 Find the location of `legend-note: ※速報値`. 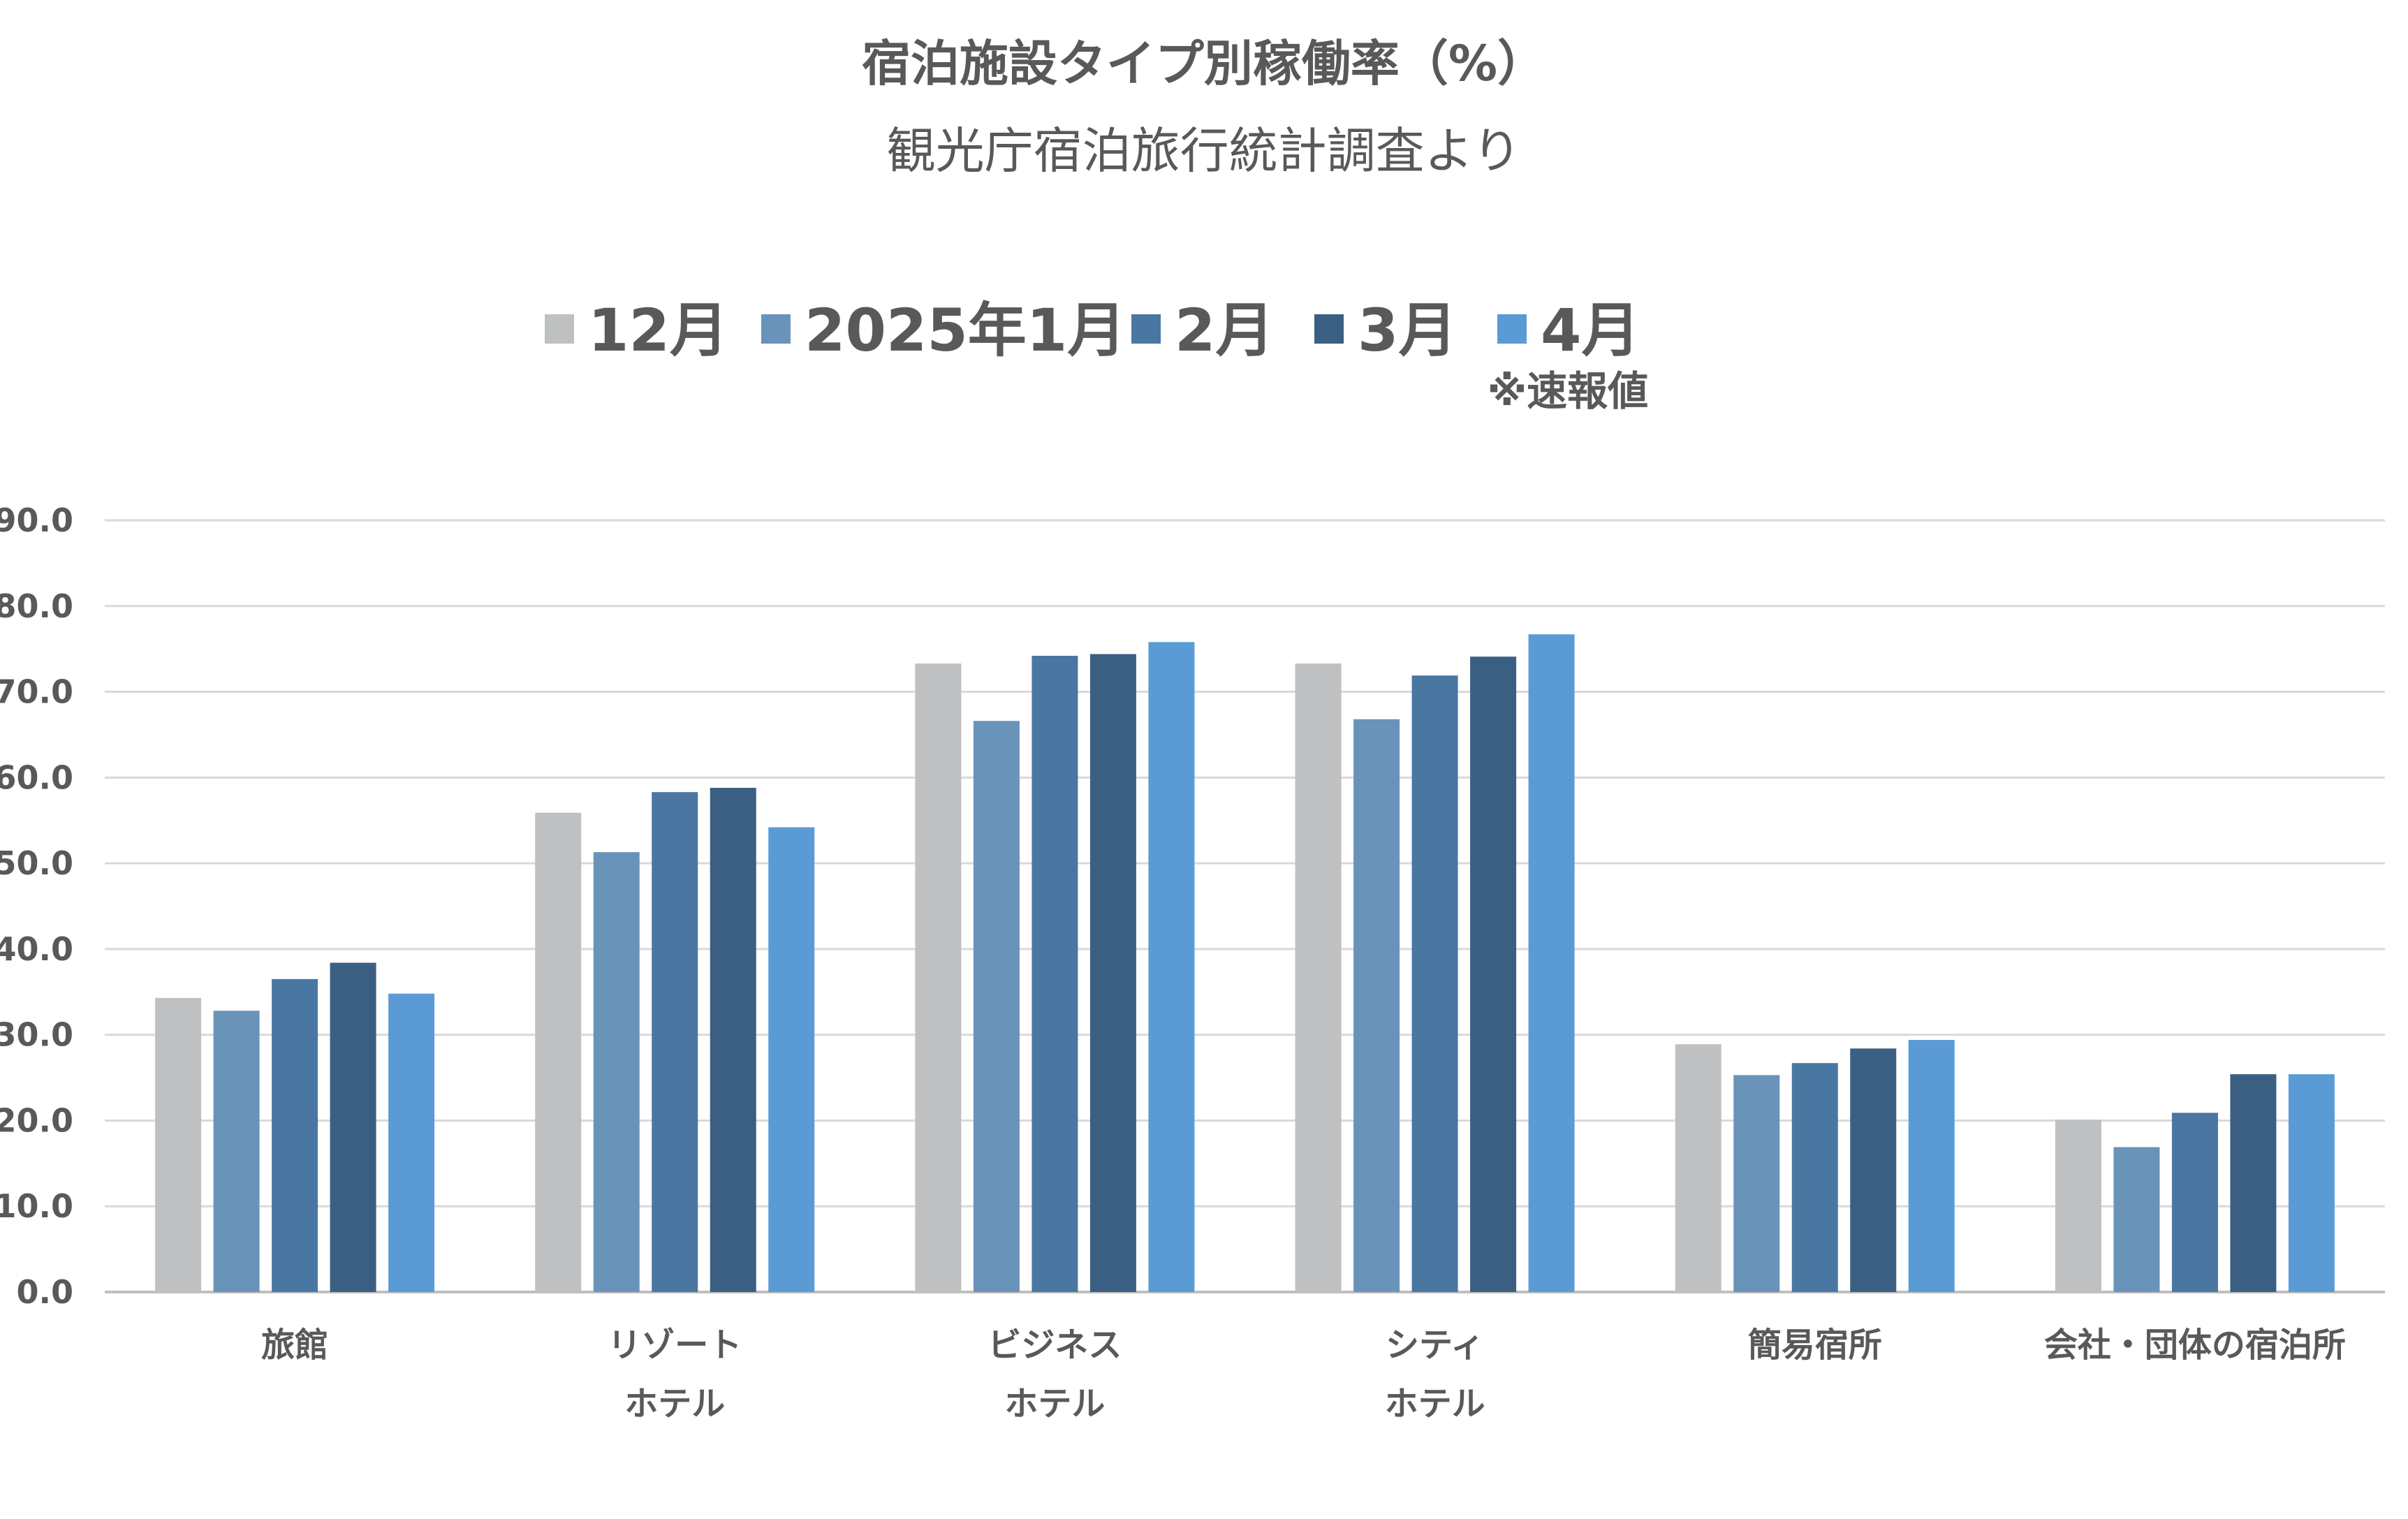

legend-note: ※速報値 is located at coordinates (1568, 391).